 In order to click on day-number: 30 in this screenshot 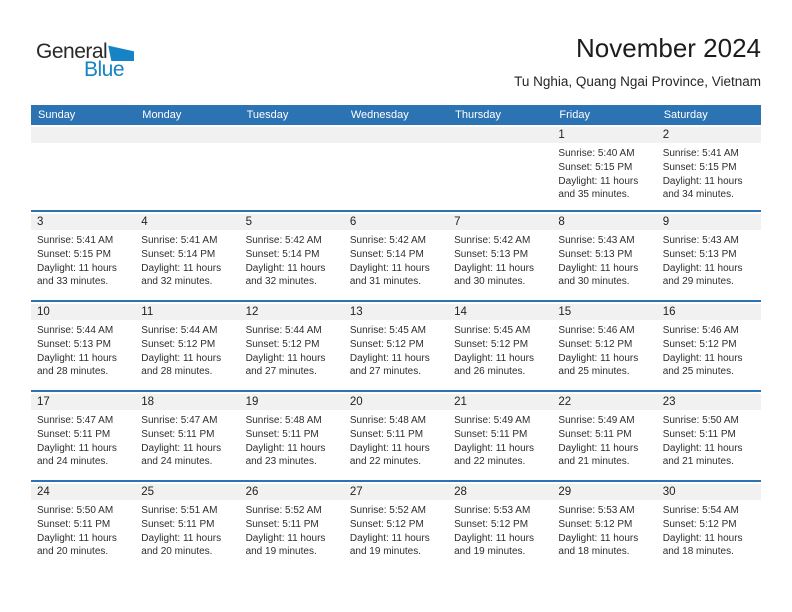, I will do `click(708, 492)`.